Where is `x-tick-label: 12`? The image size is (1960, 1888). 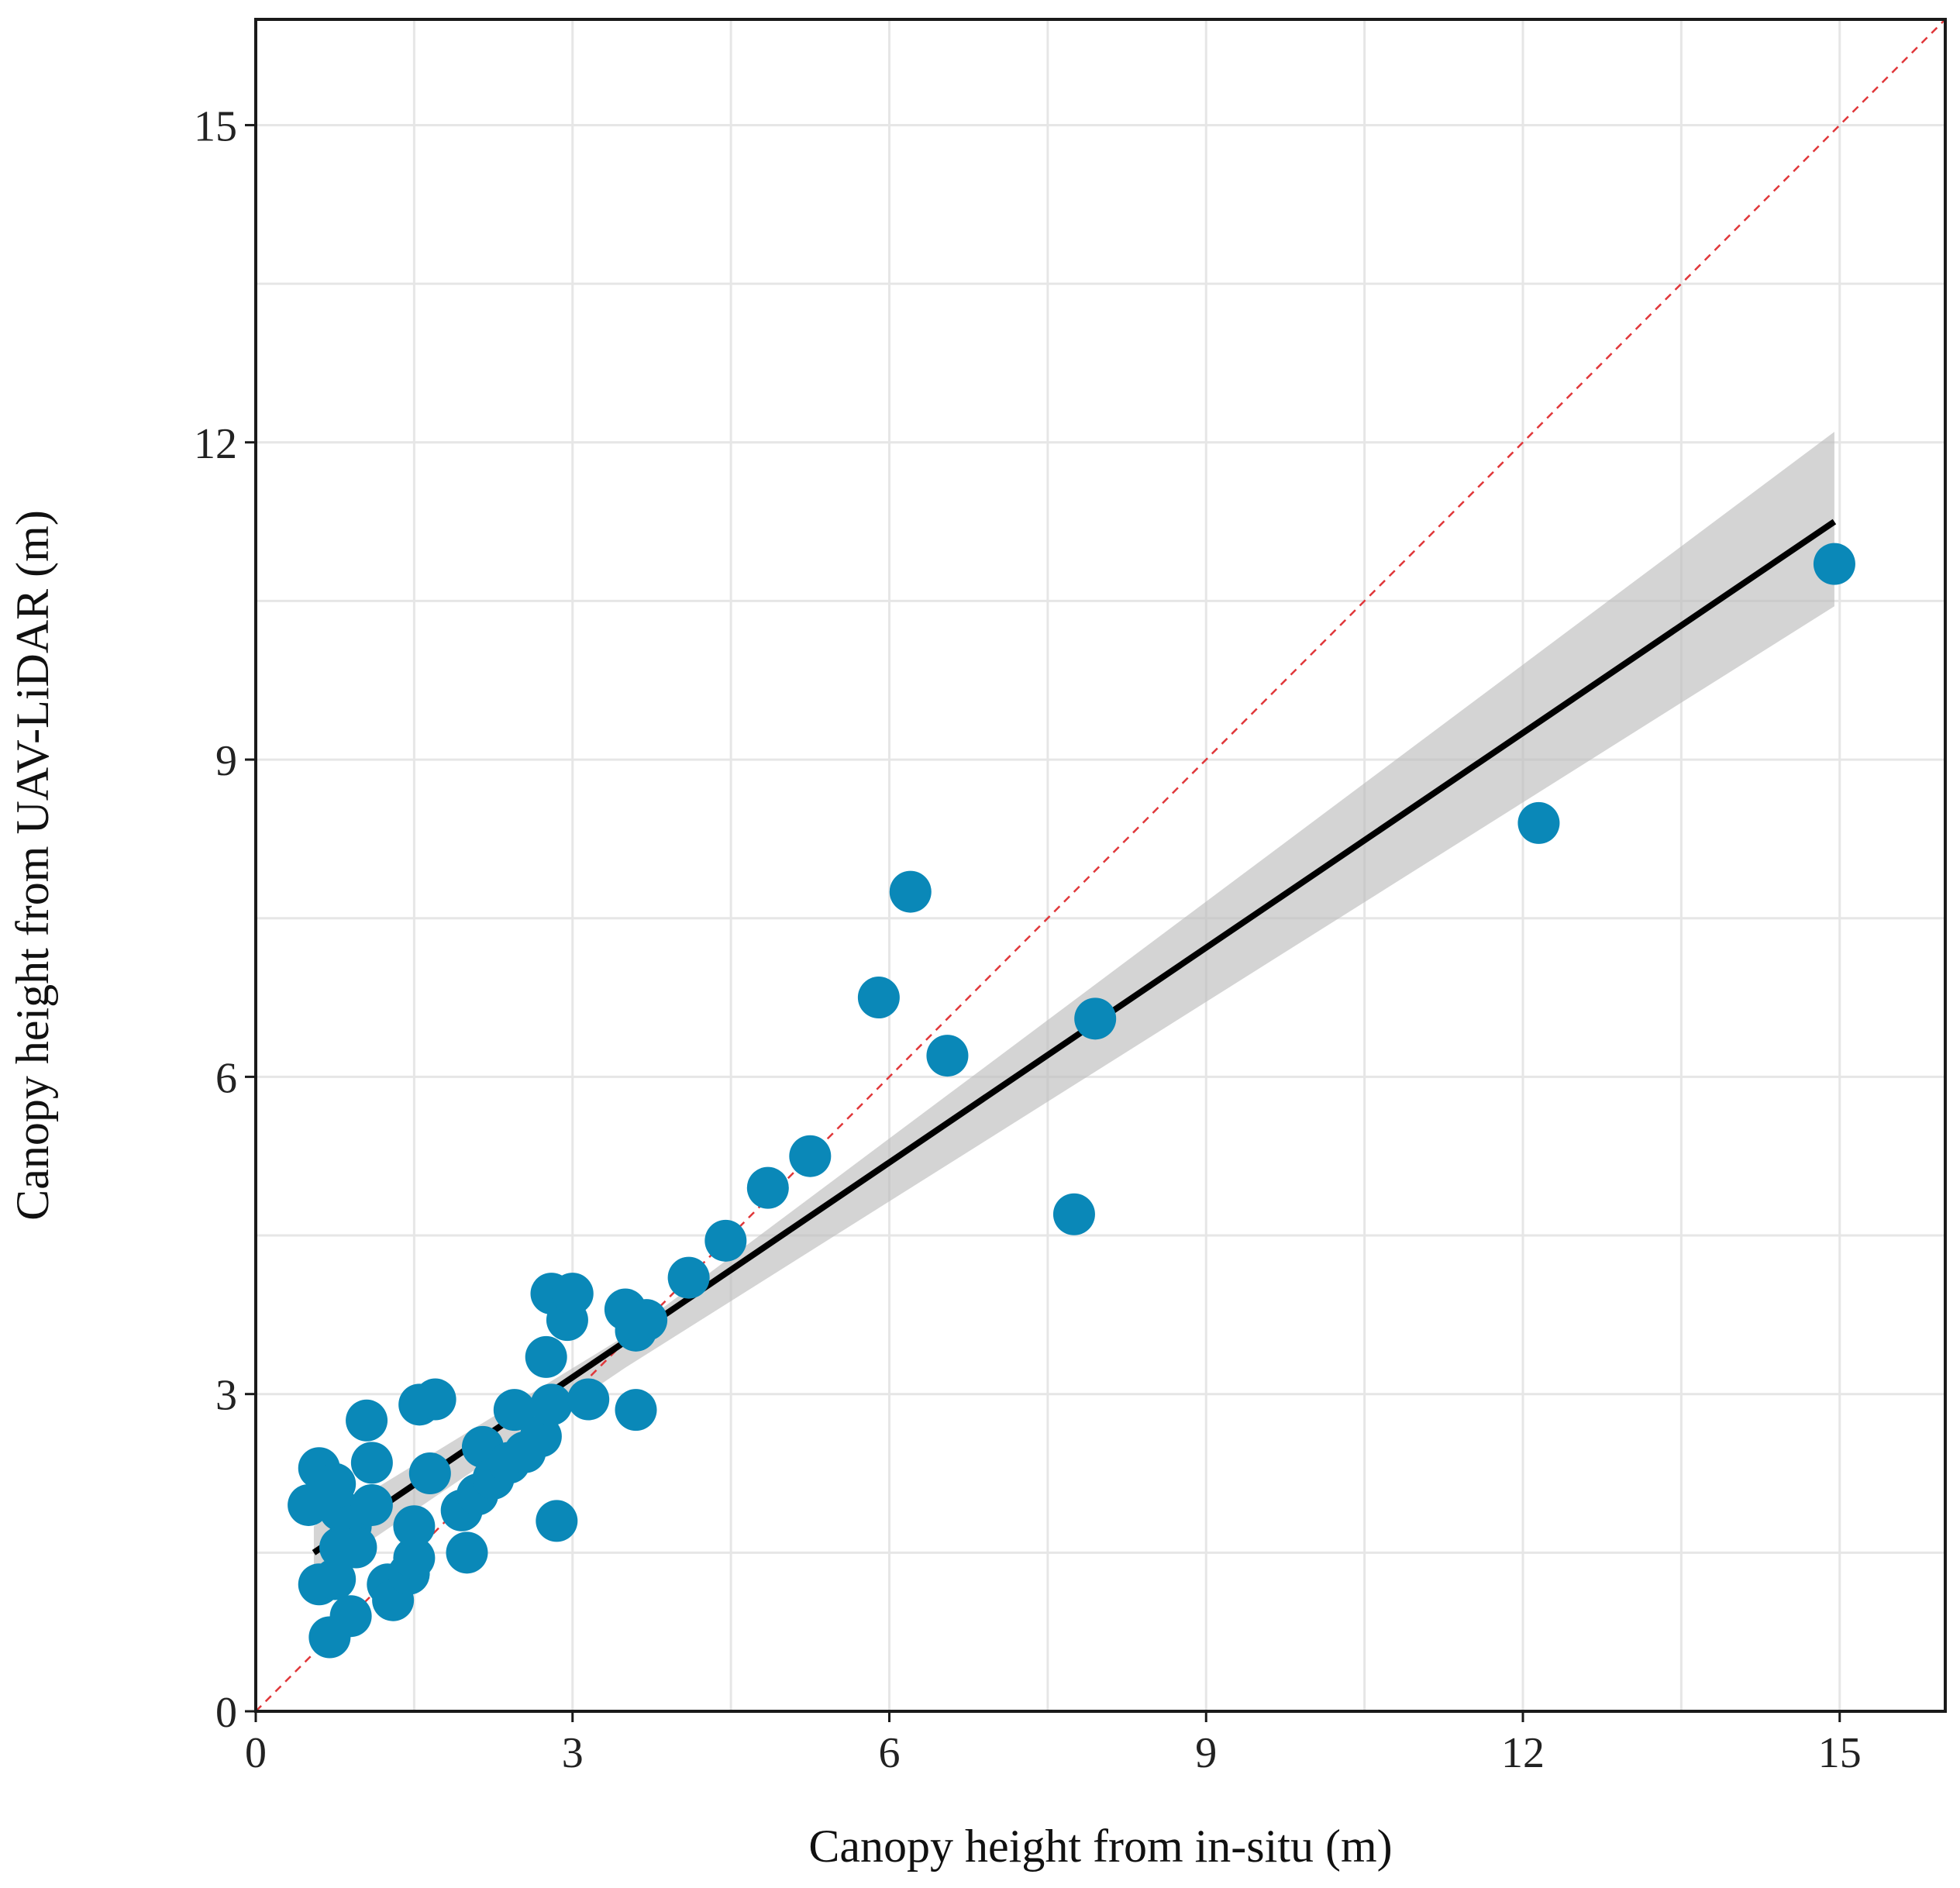
x-tick-label: 12 is located at coordinates (1523, 1753).